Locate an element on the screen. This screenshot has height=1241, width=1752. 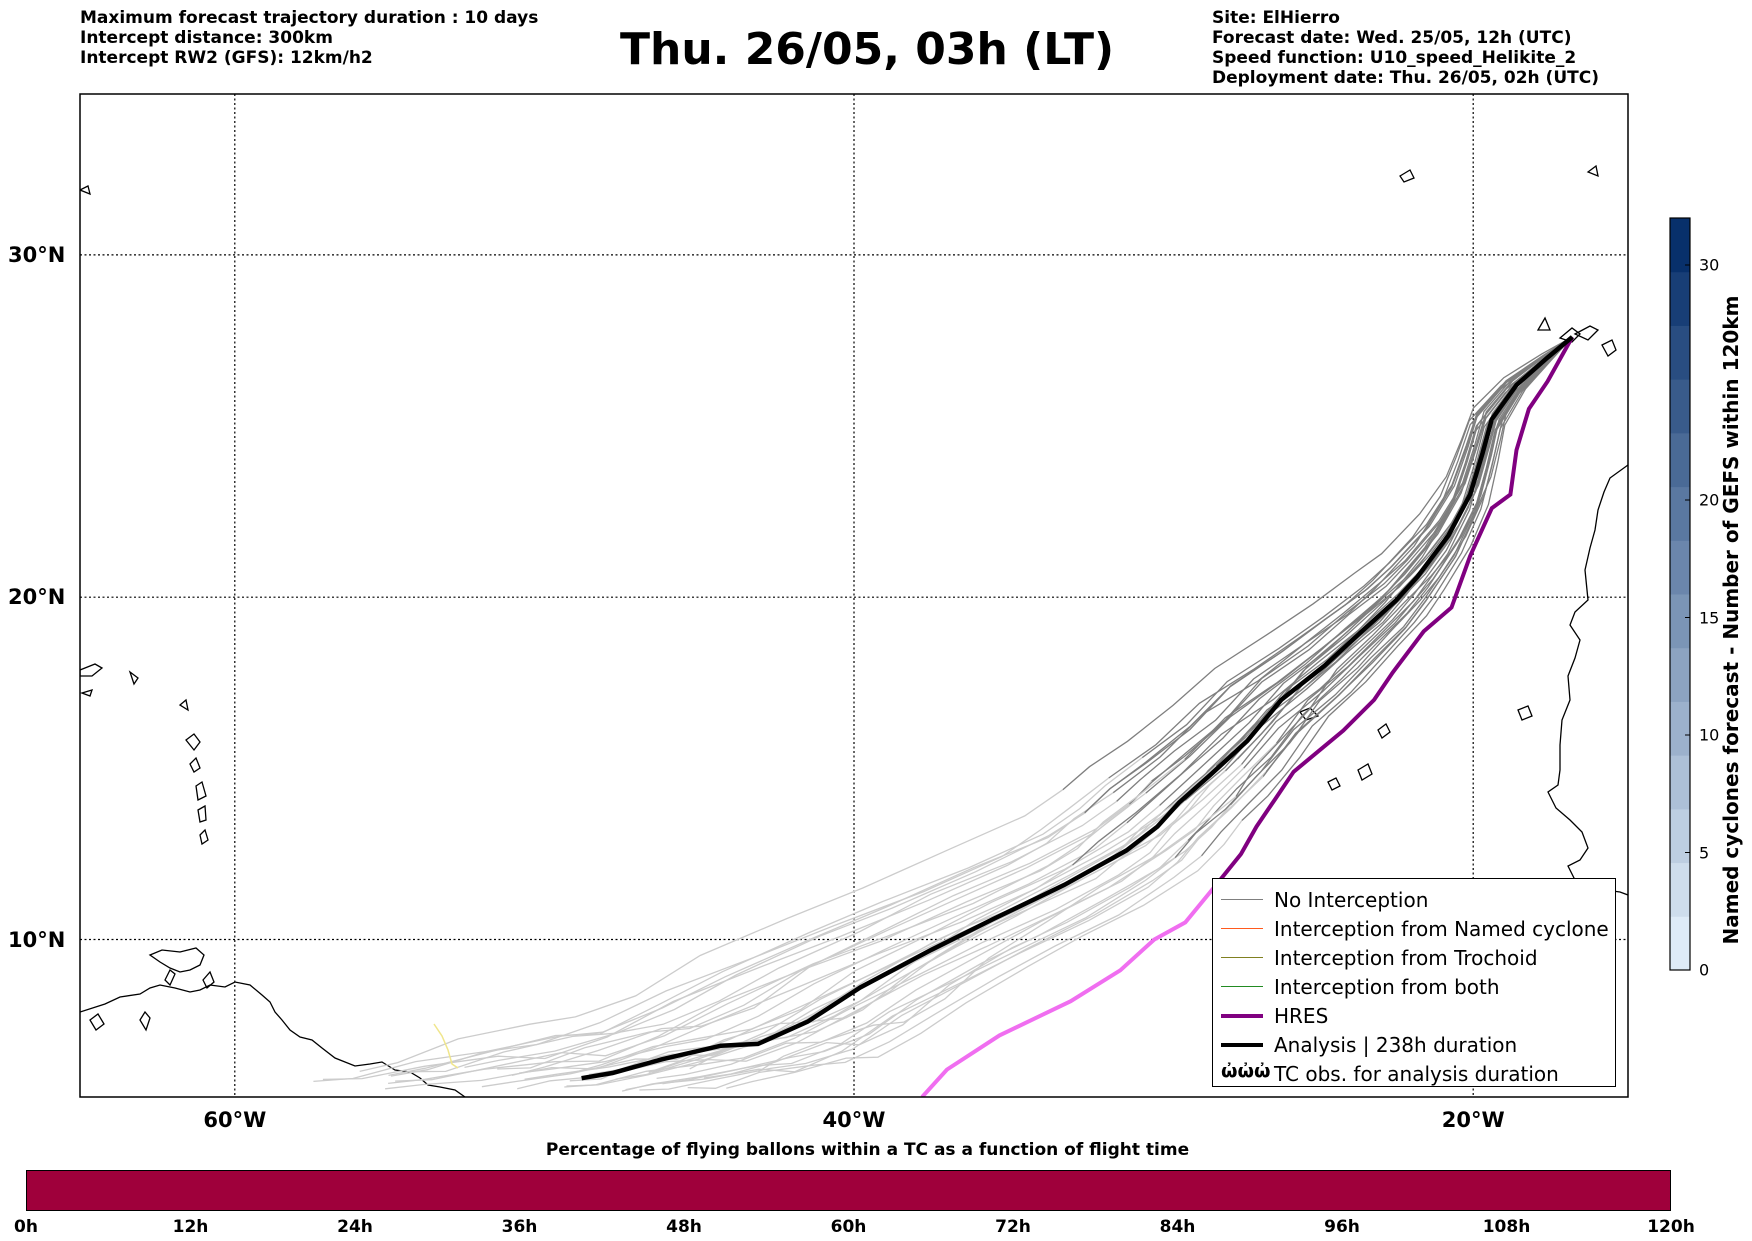
legend-label: No Interception is located at coordinates (1351, 900).